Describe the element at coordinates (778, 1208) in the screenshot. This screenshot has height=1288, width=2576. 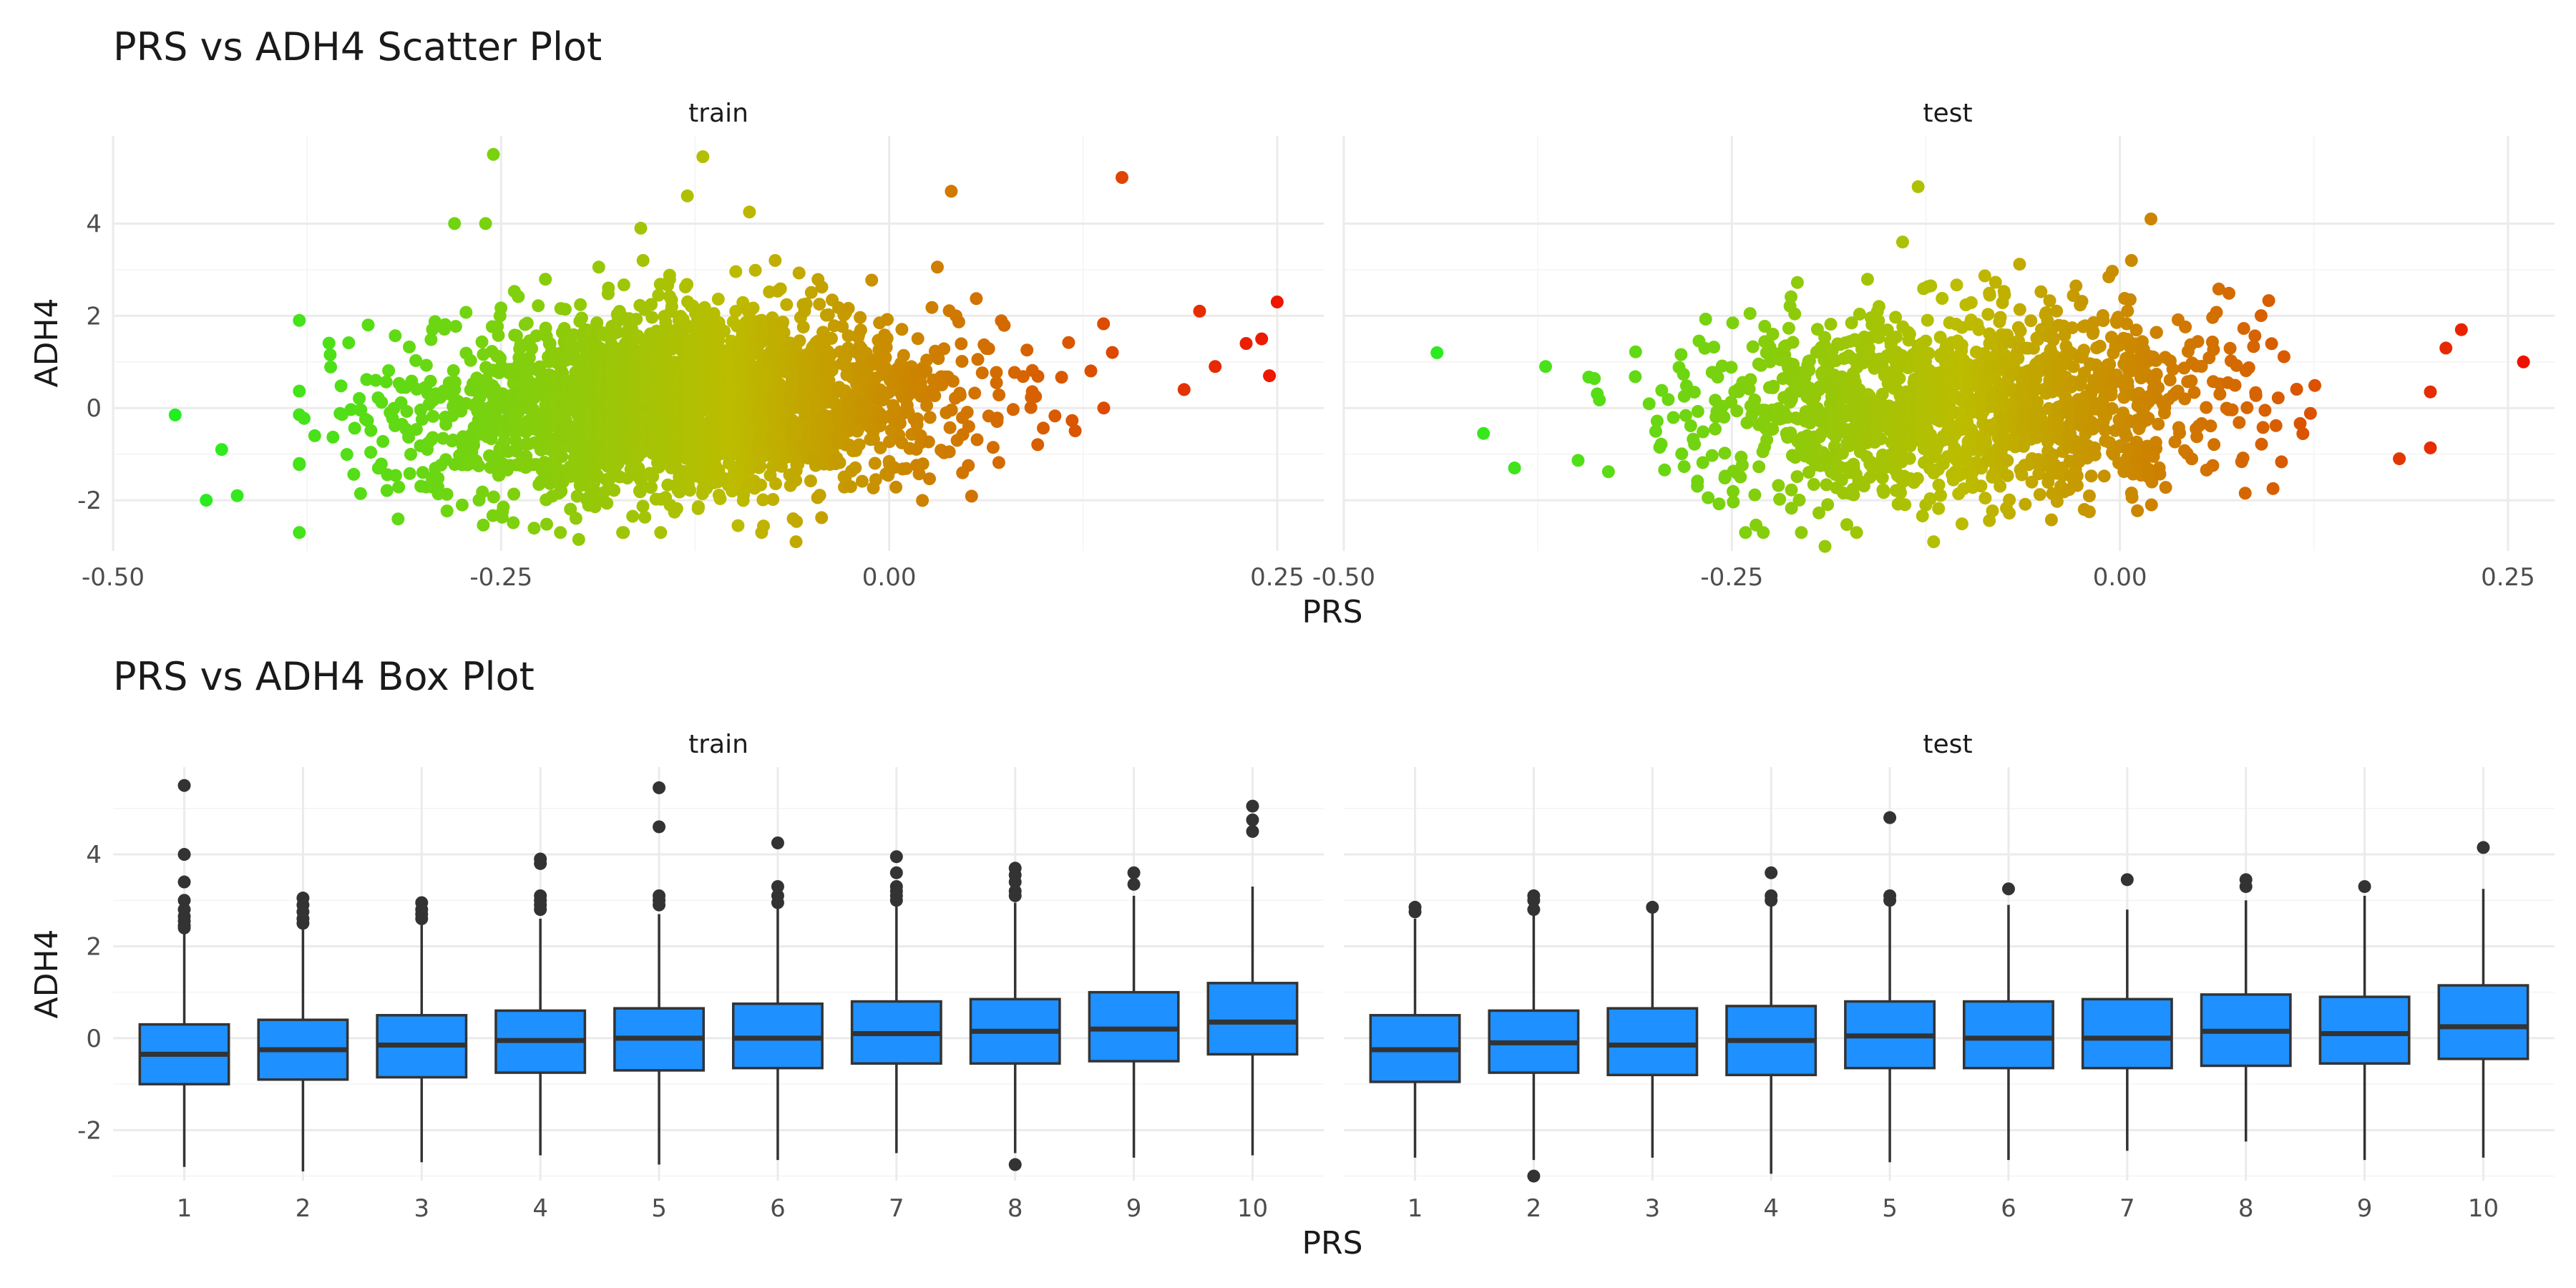
I see `box-x-tick-label: 6` at that location.